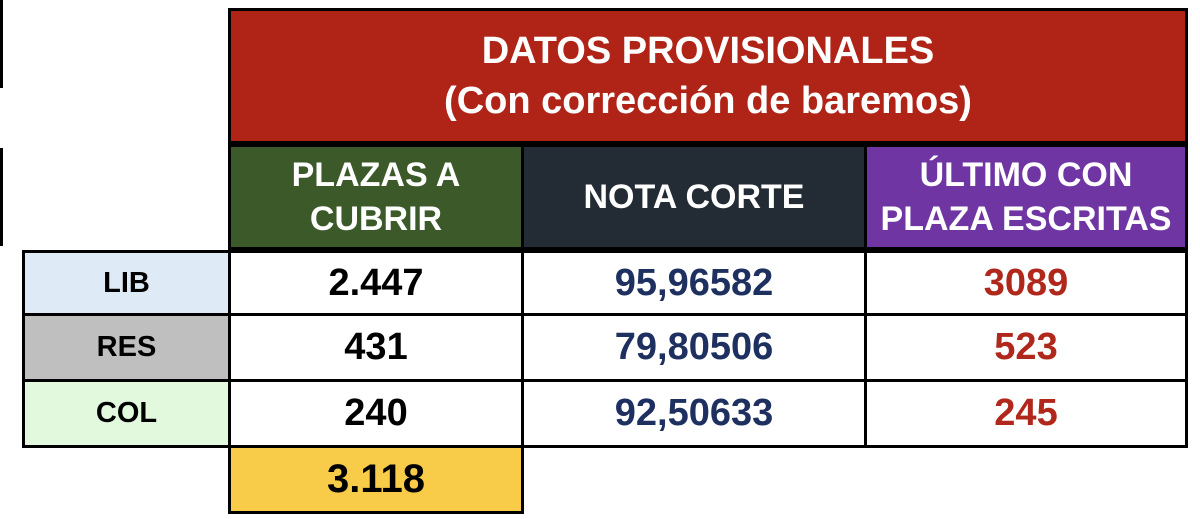 The width and height of the screenshot is (1200, 519). Describe the element at coordinates (708, 101) in the screenshot. I see `title-line-2: (Con corrección de baremos)` at that location.